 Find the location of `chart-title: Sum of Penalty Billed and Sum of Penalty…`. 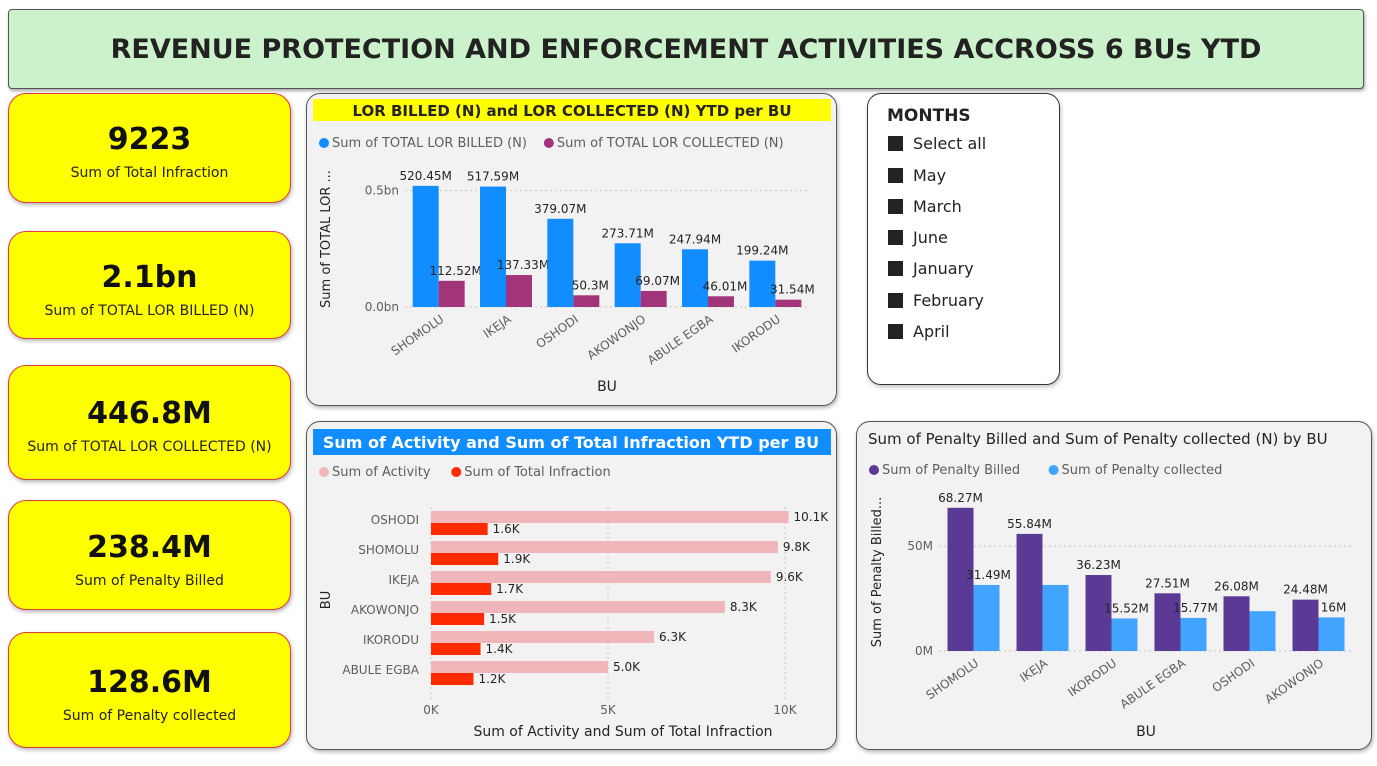

chart-title: Sum of Penalty Billed and Sum of Penalty… is located at coordinates (1098, 439).